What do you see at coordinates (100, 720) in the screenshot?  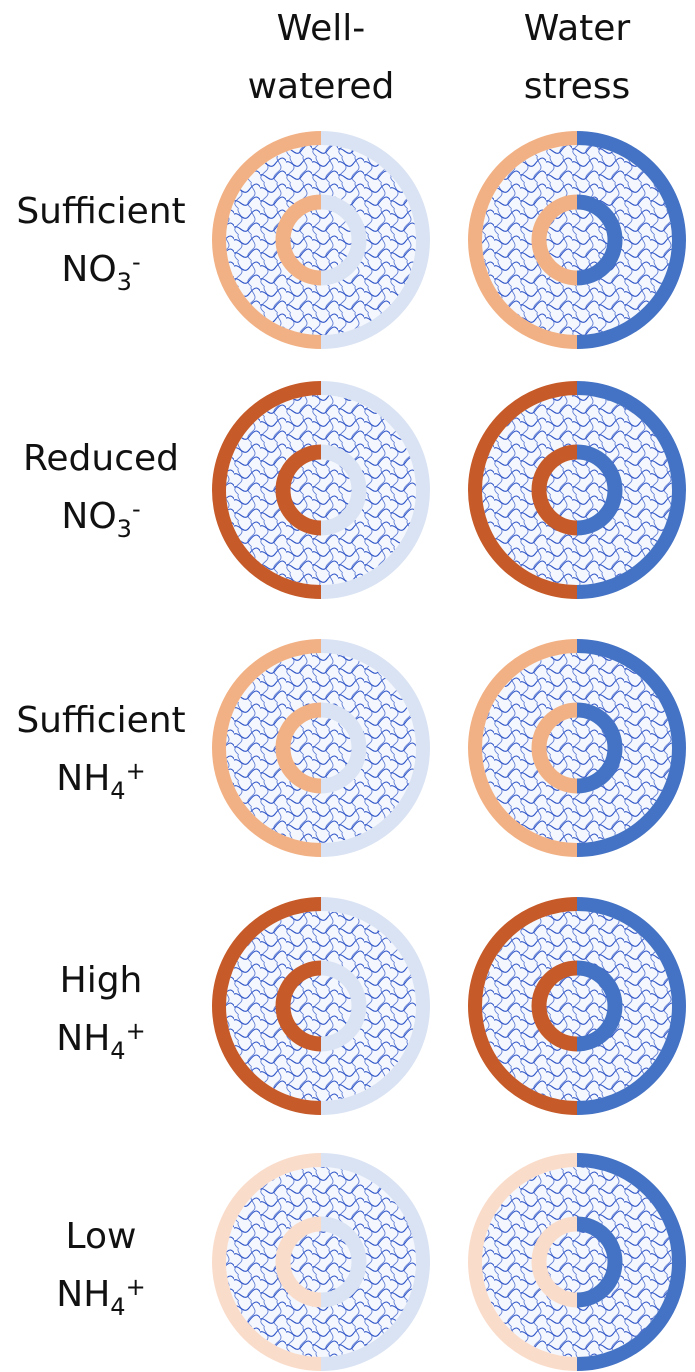 I see `row-label-sufficient-nh4: Sufficient` at bounding box center [100, 720].